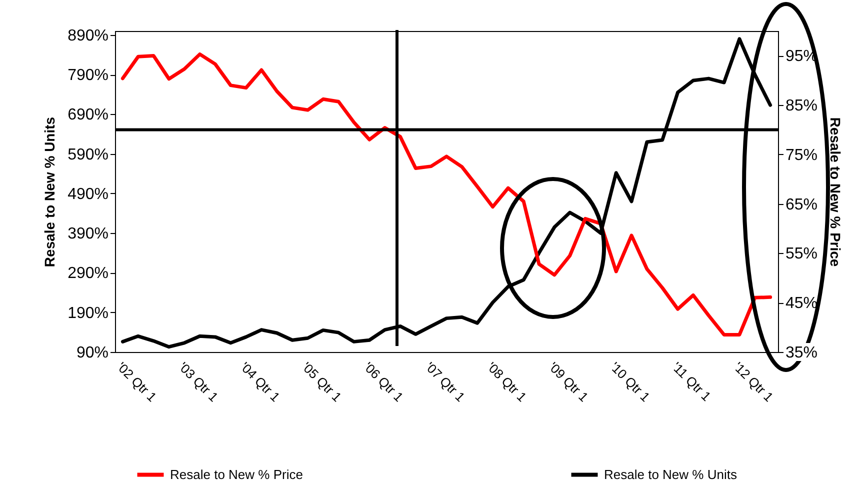 This screenshot has height=484, width=865. I want to click on x-tick-label: '03 Qtr 1, so click(199, 382).